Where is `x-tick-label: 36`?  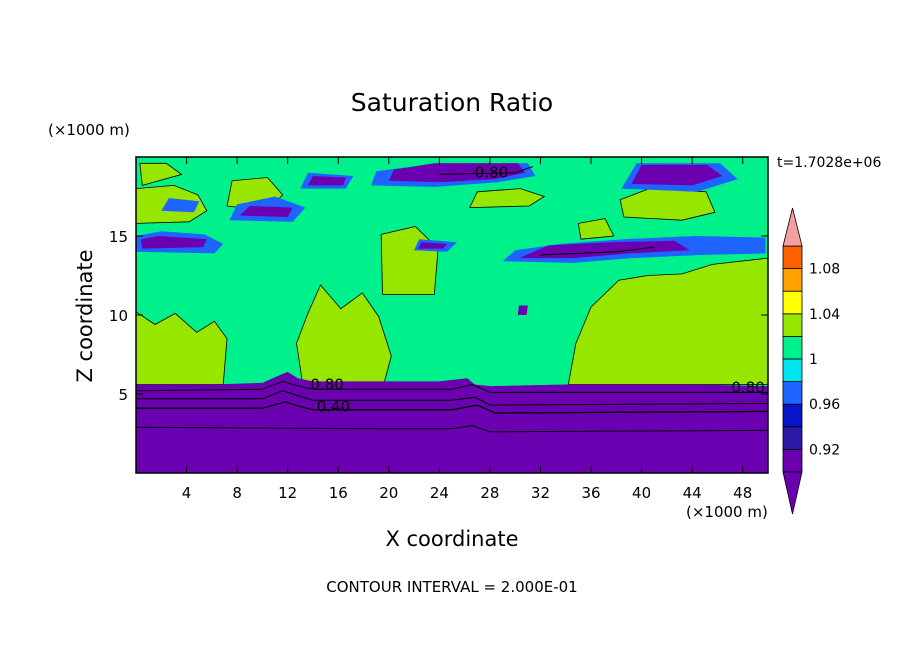
x-tick-label: 36 is located at coordinates (590, 493).